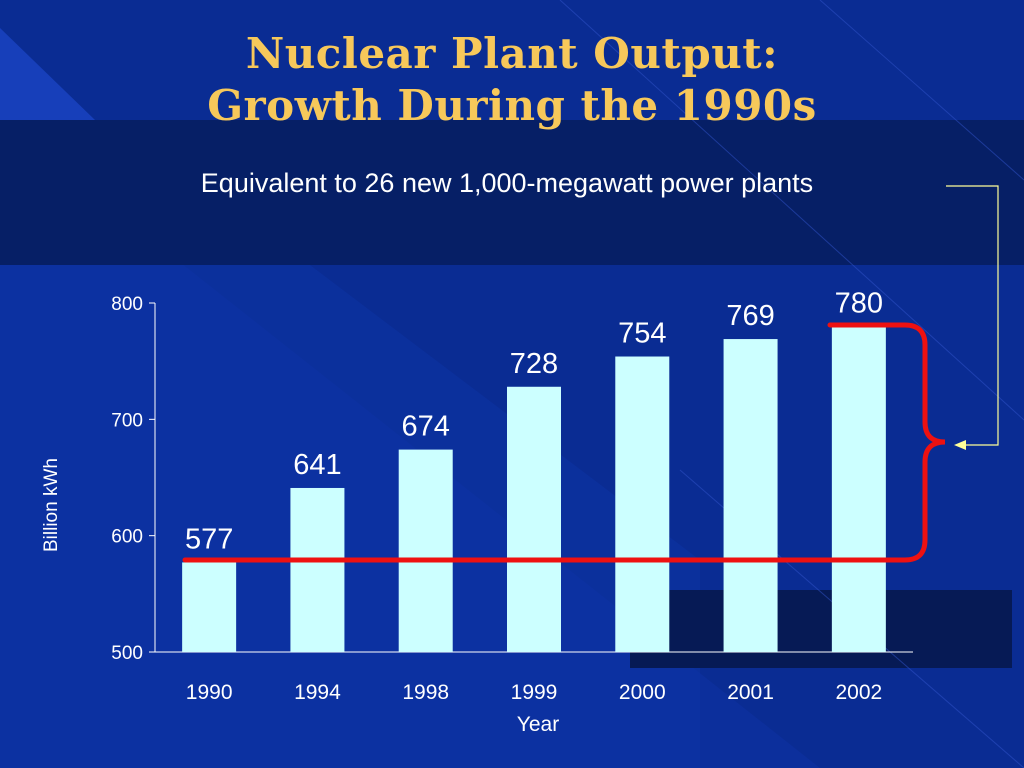 The image size is (1024, 768). Describe the element at coordinates (642, 504) in the screenshot. I see `bar-2000` at that location.